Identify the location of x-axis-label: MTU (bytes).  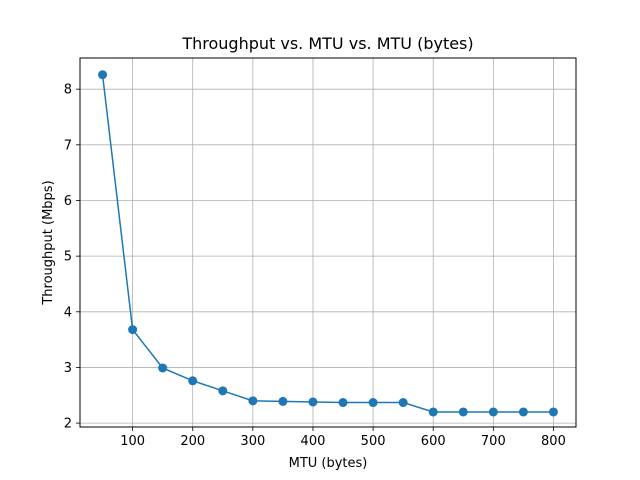
(328, 463).